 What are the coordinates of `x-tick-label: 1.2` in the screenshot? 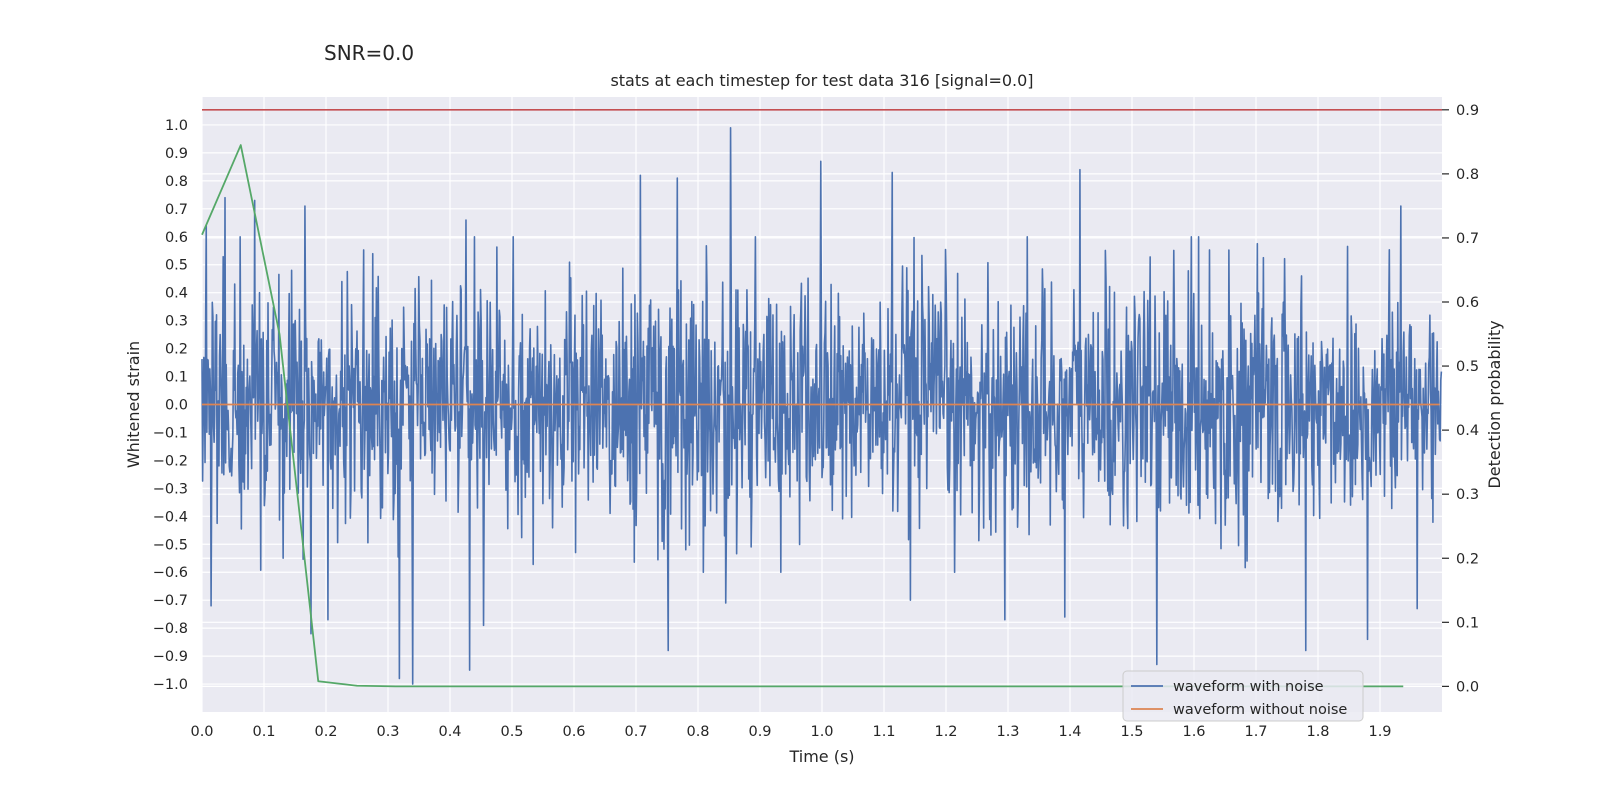 It's located at (945, 732).